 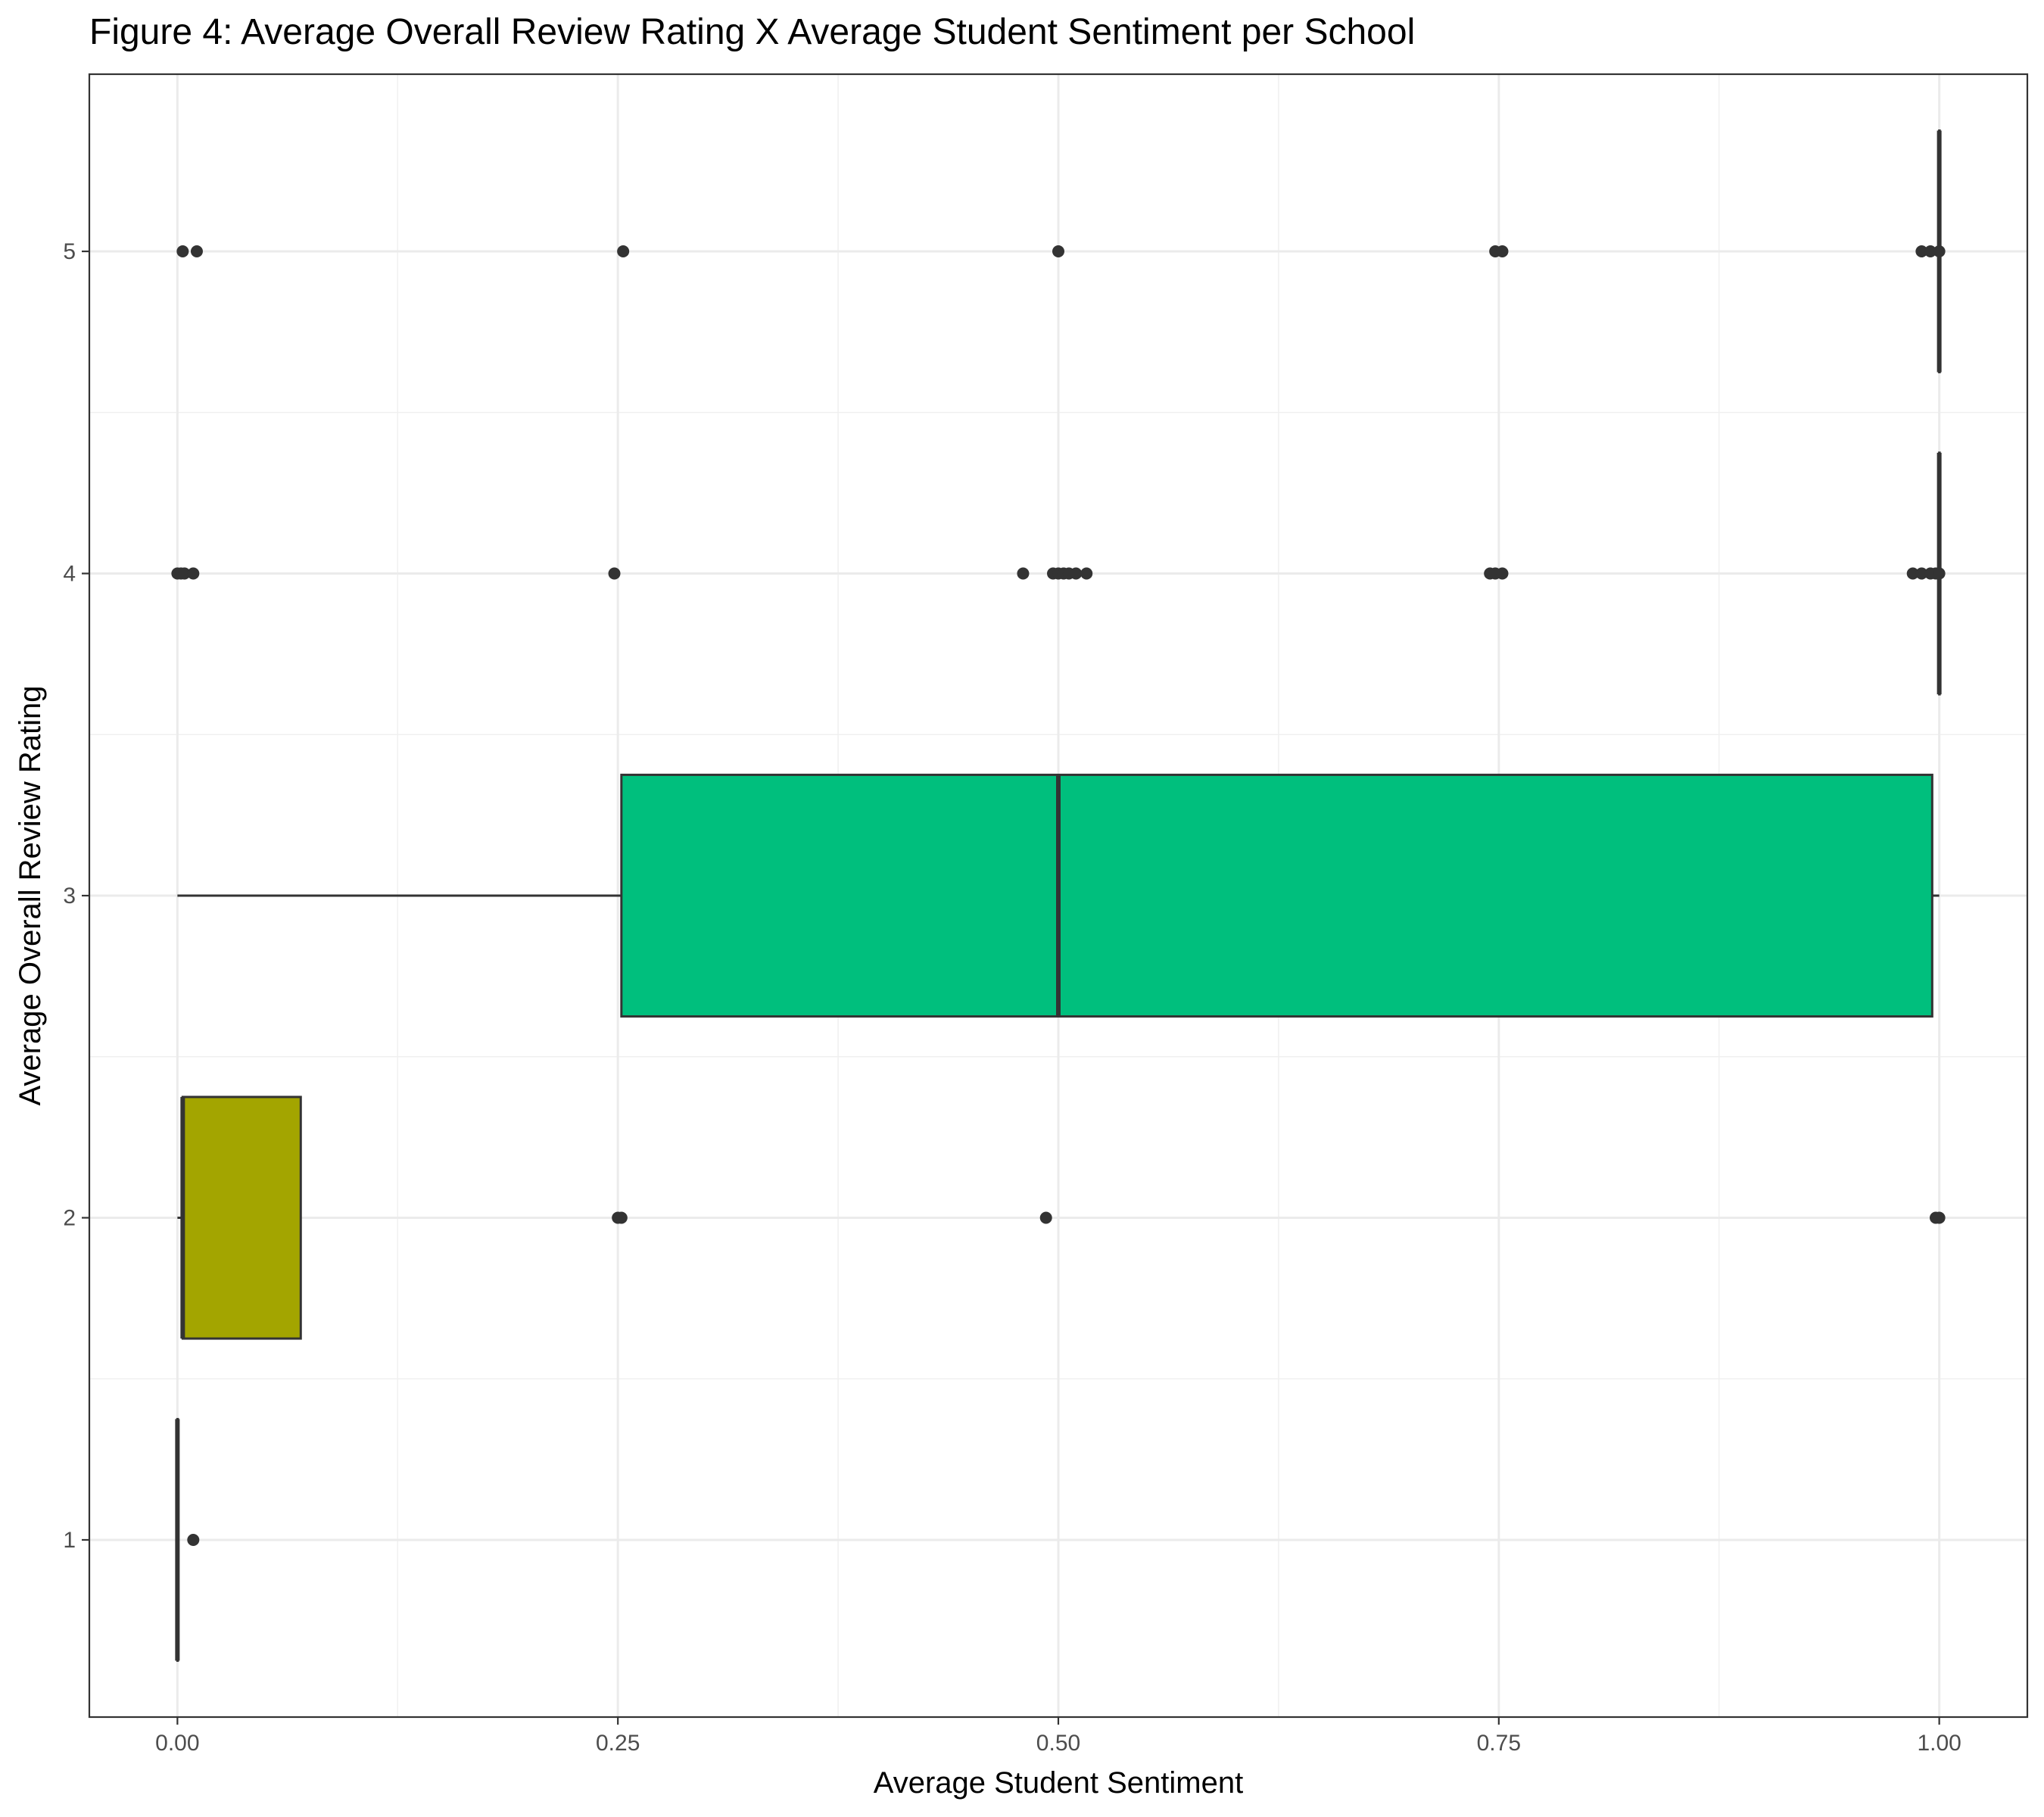 I want to click on y-tick-label: 5, so click(x=69, y=251).